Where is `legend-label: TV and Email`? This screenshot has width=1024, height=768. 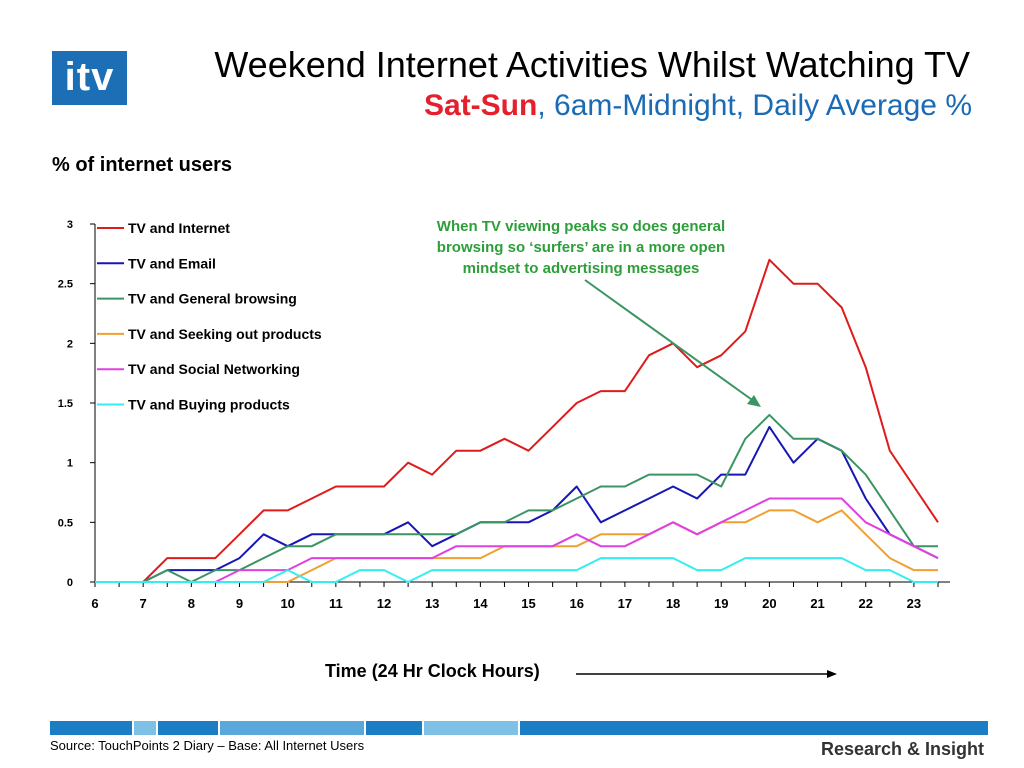 legend-label: TV and Email is located at coordinates (172, 263).